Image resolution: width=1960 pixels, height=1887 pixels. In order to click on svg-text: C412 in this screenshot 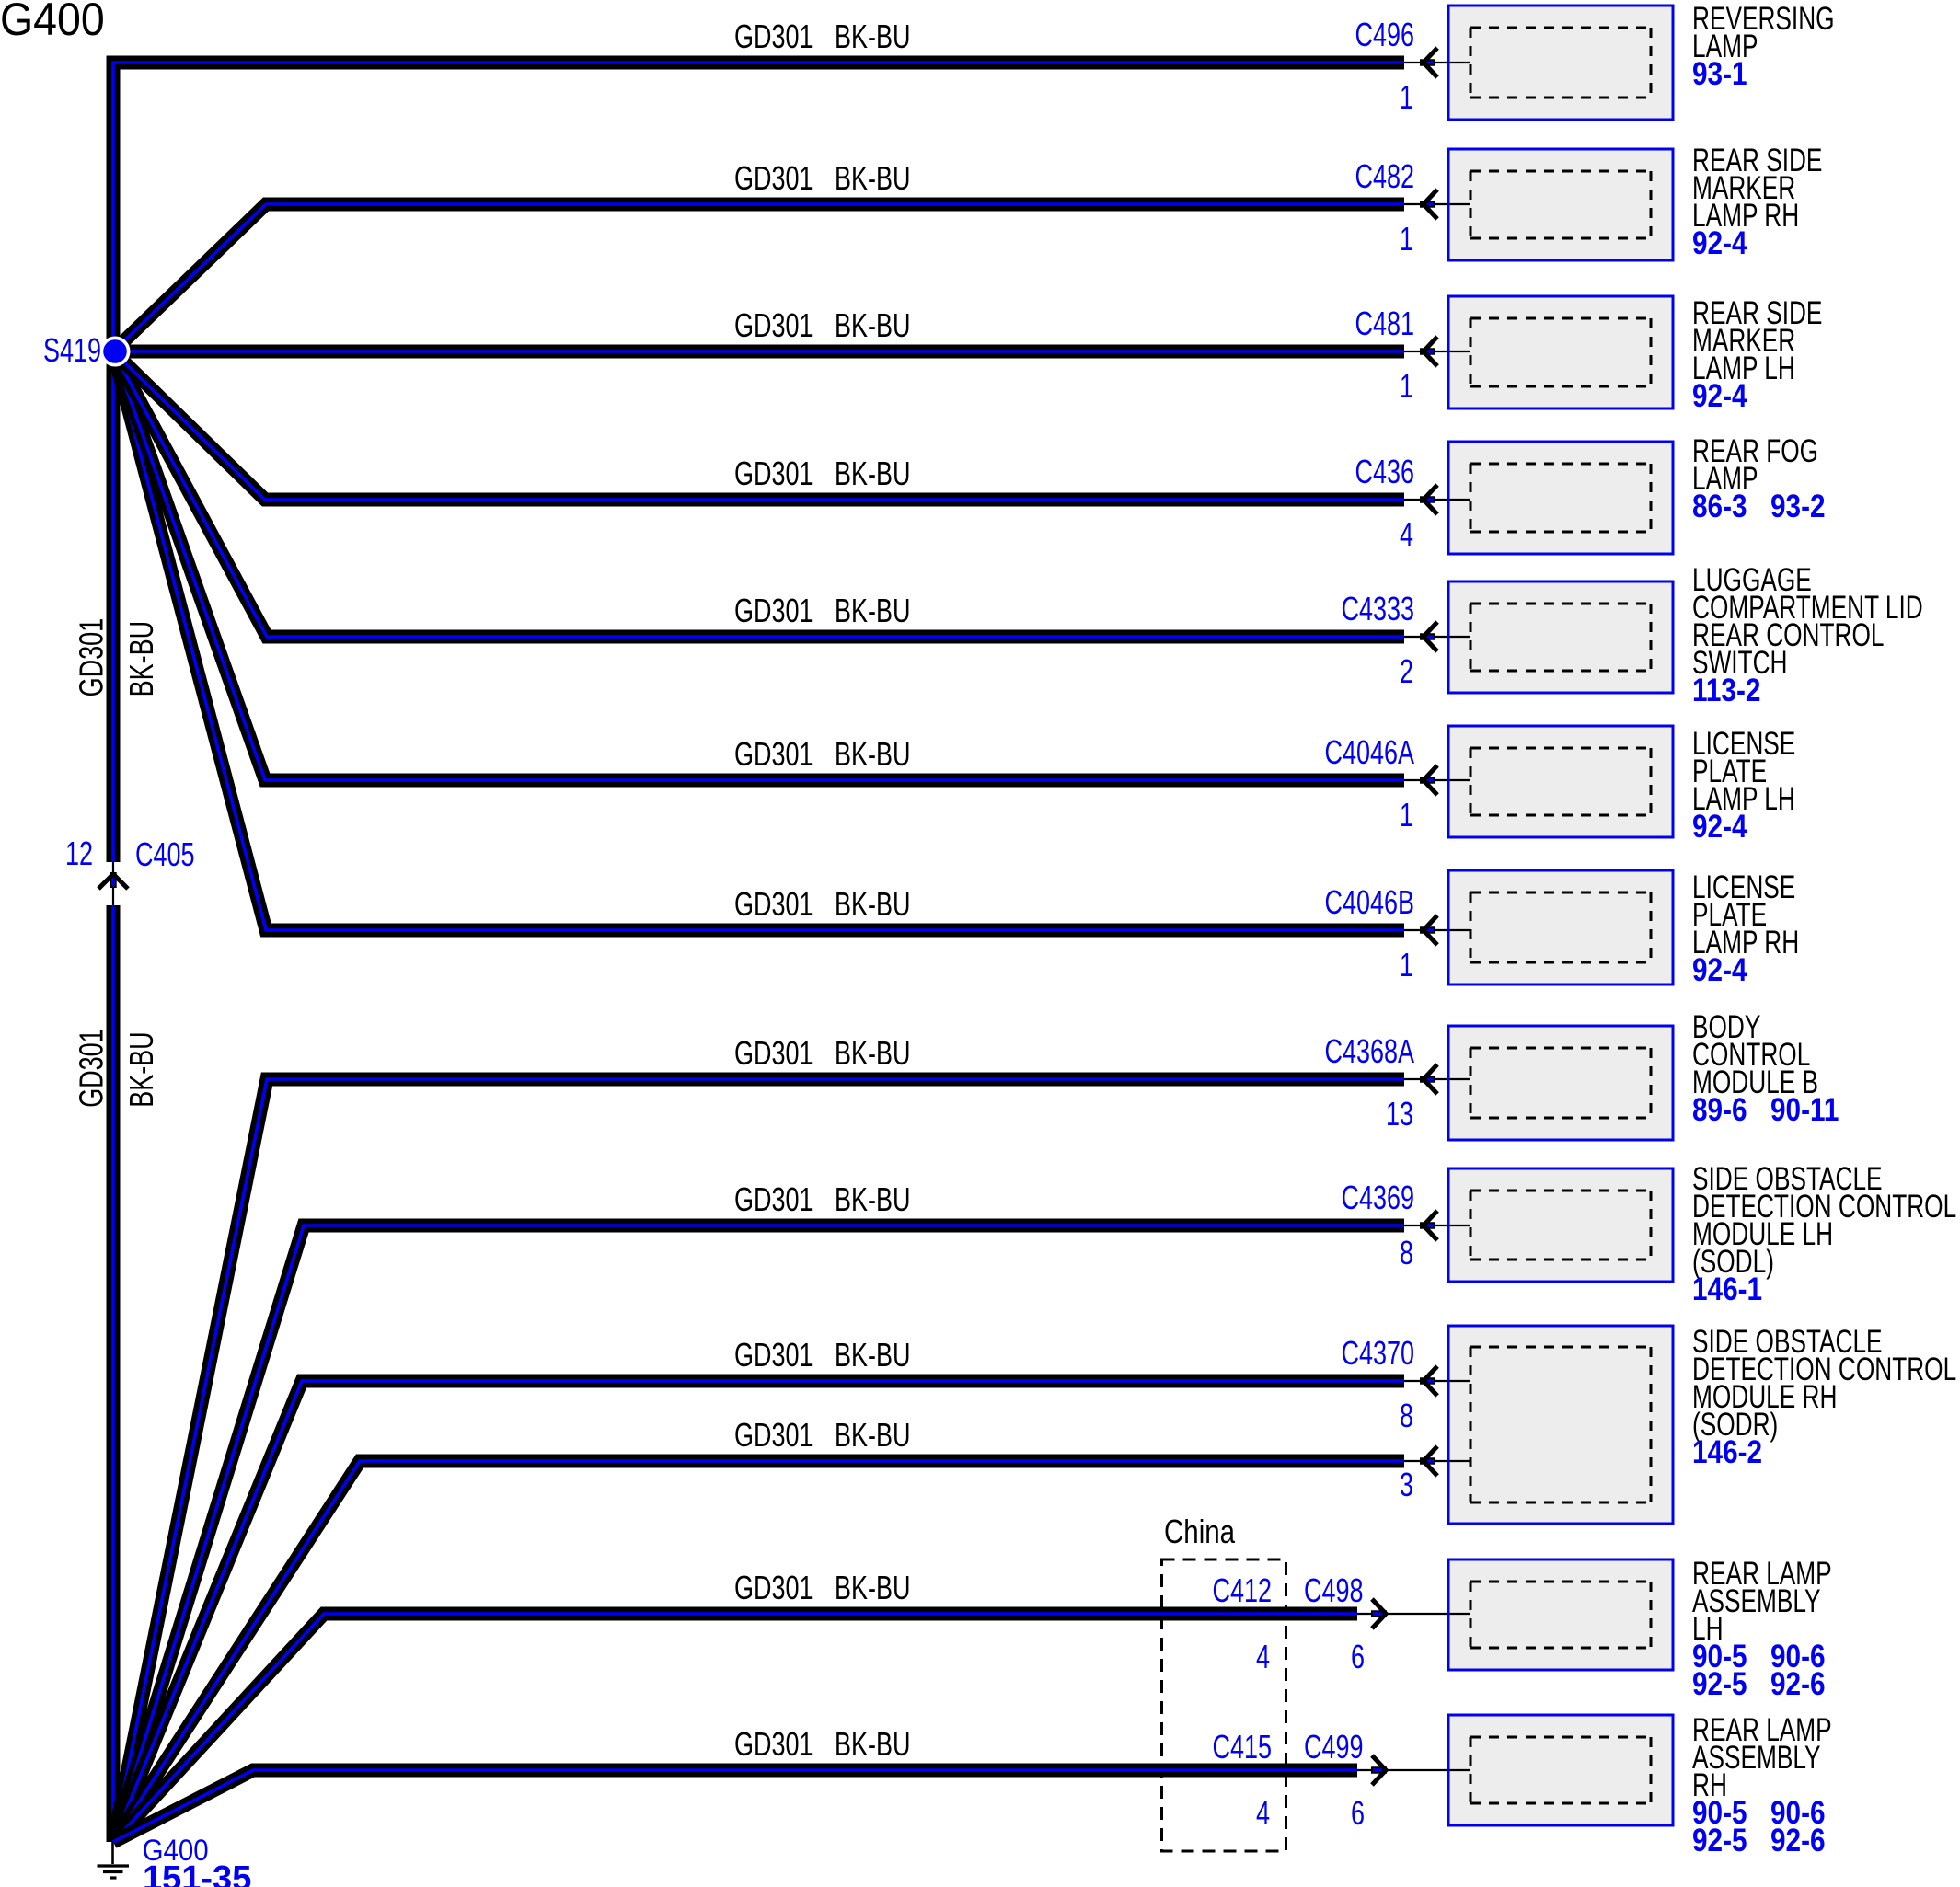, I will do `click(1242, 1590)`.